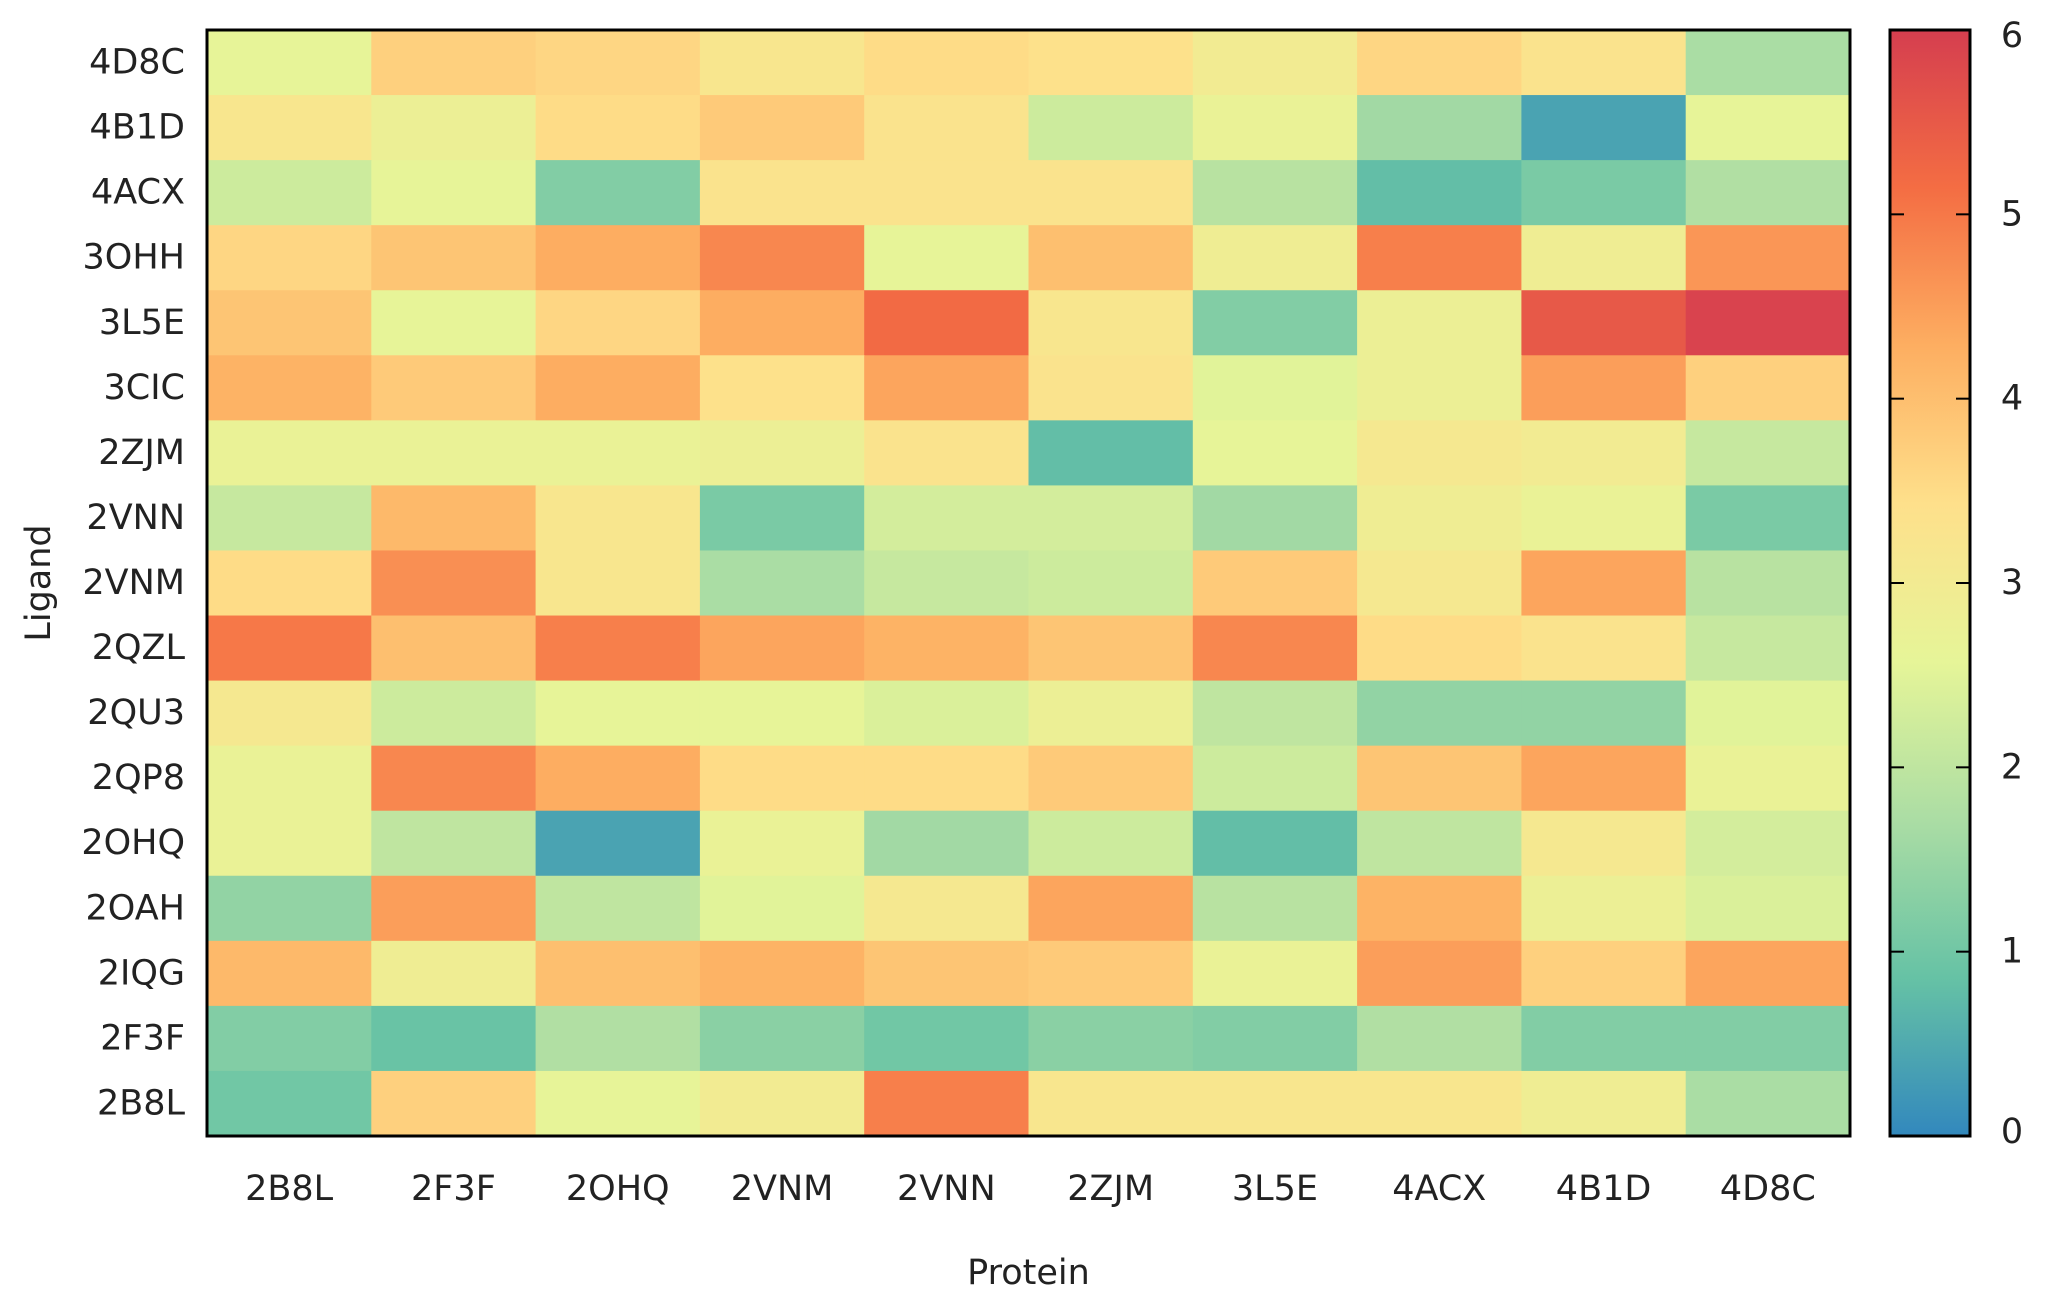  What do you see at coordinates (618, 843) in the screenshot?
I see `heatmap-cell-2OHQ-2OHQ` at bounding box center [618, 843].